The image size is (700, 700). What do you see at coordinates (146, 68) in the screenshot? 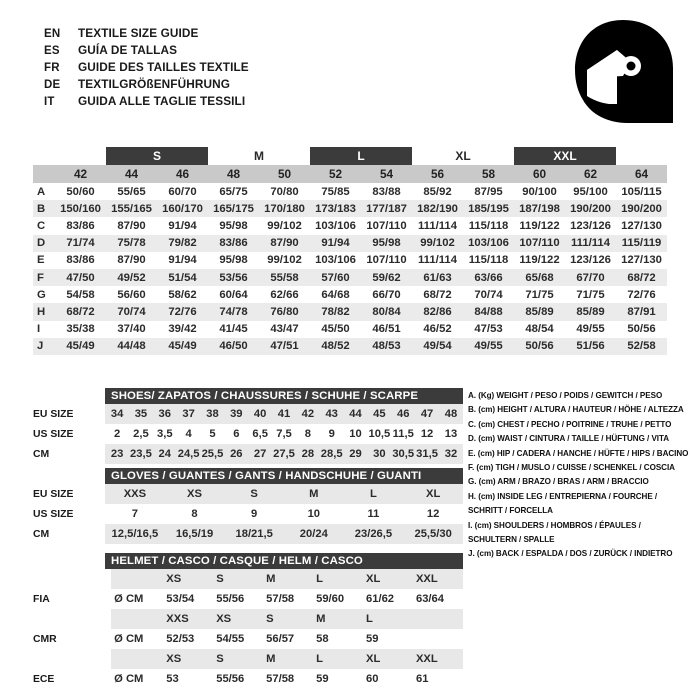
I see `title-line: FR GUIDE DES TAILLES TEXTILE` at bounding box center [146, 68].